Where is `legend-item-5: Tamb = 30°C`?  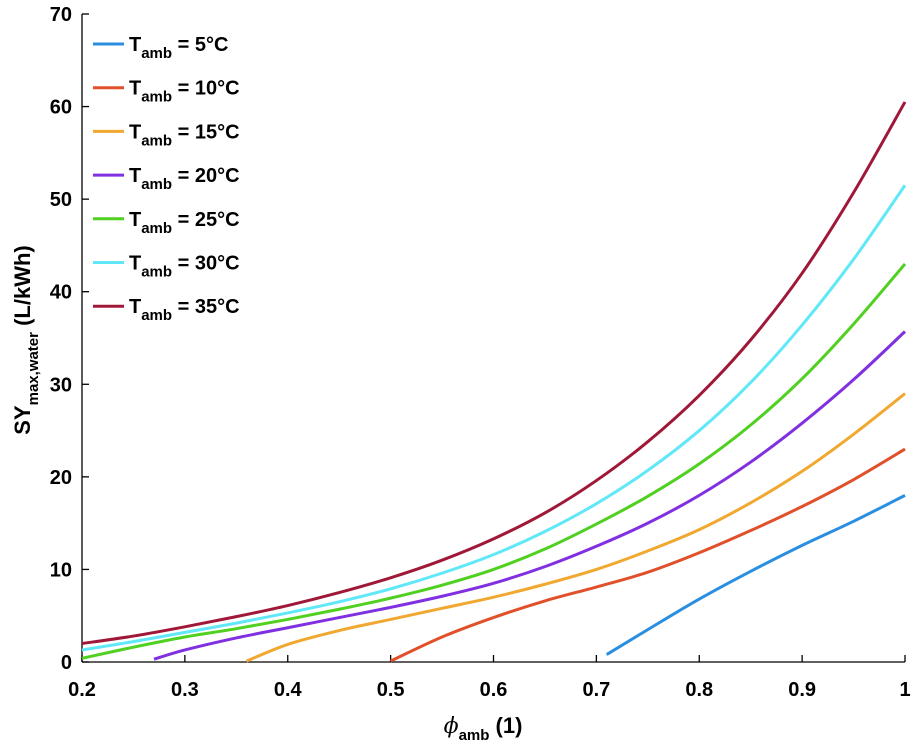 legend-item-5: Tamb = 30°C is located at coordinates (166, 267).